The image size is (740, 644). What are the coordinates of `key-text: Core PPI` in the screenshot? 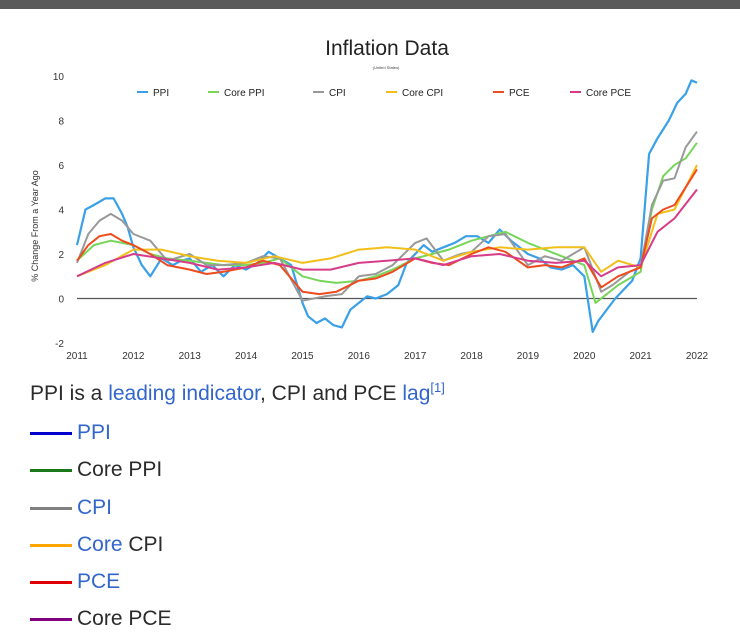 It's located at (120, 470).